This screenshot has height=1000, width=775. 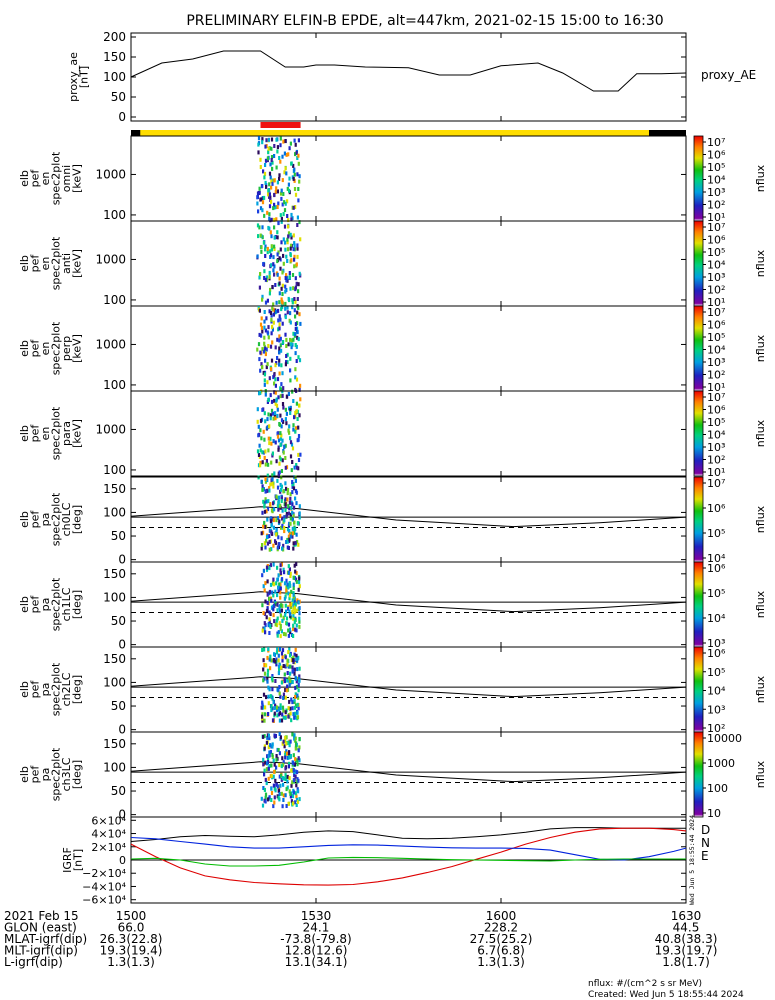 I want to click on elb_pef_pa_spec2plot_ch0LC-ytick-label: 0, so click(x=122, y=560).